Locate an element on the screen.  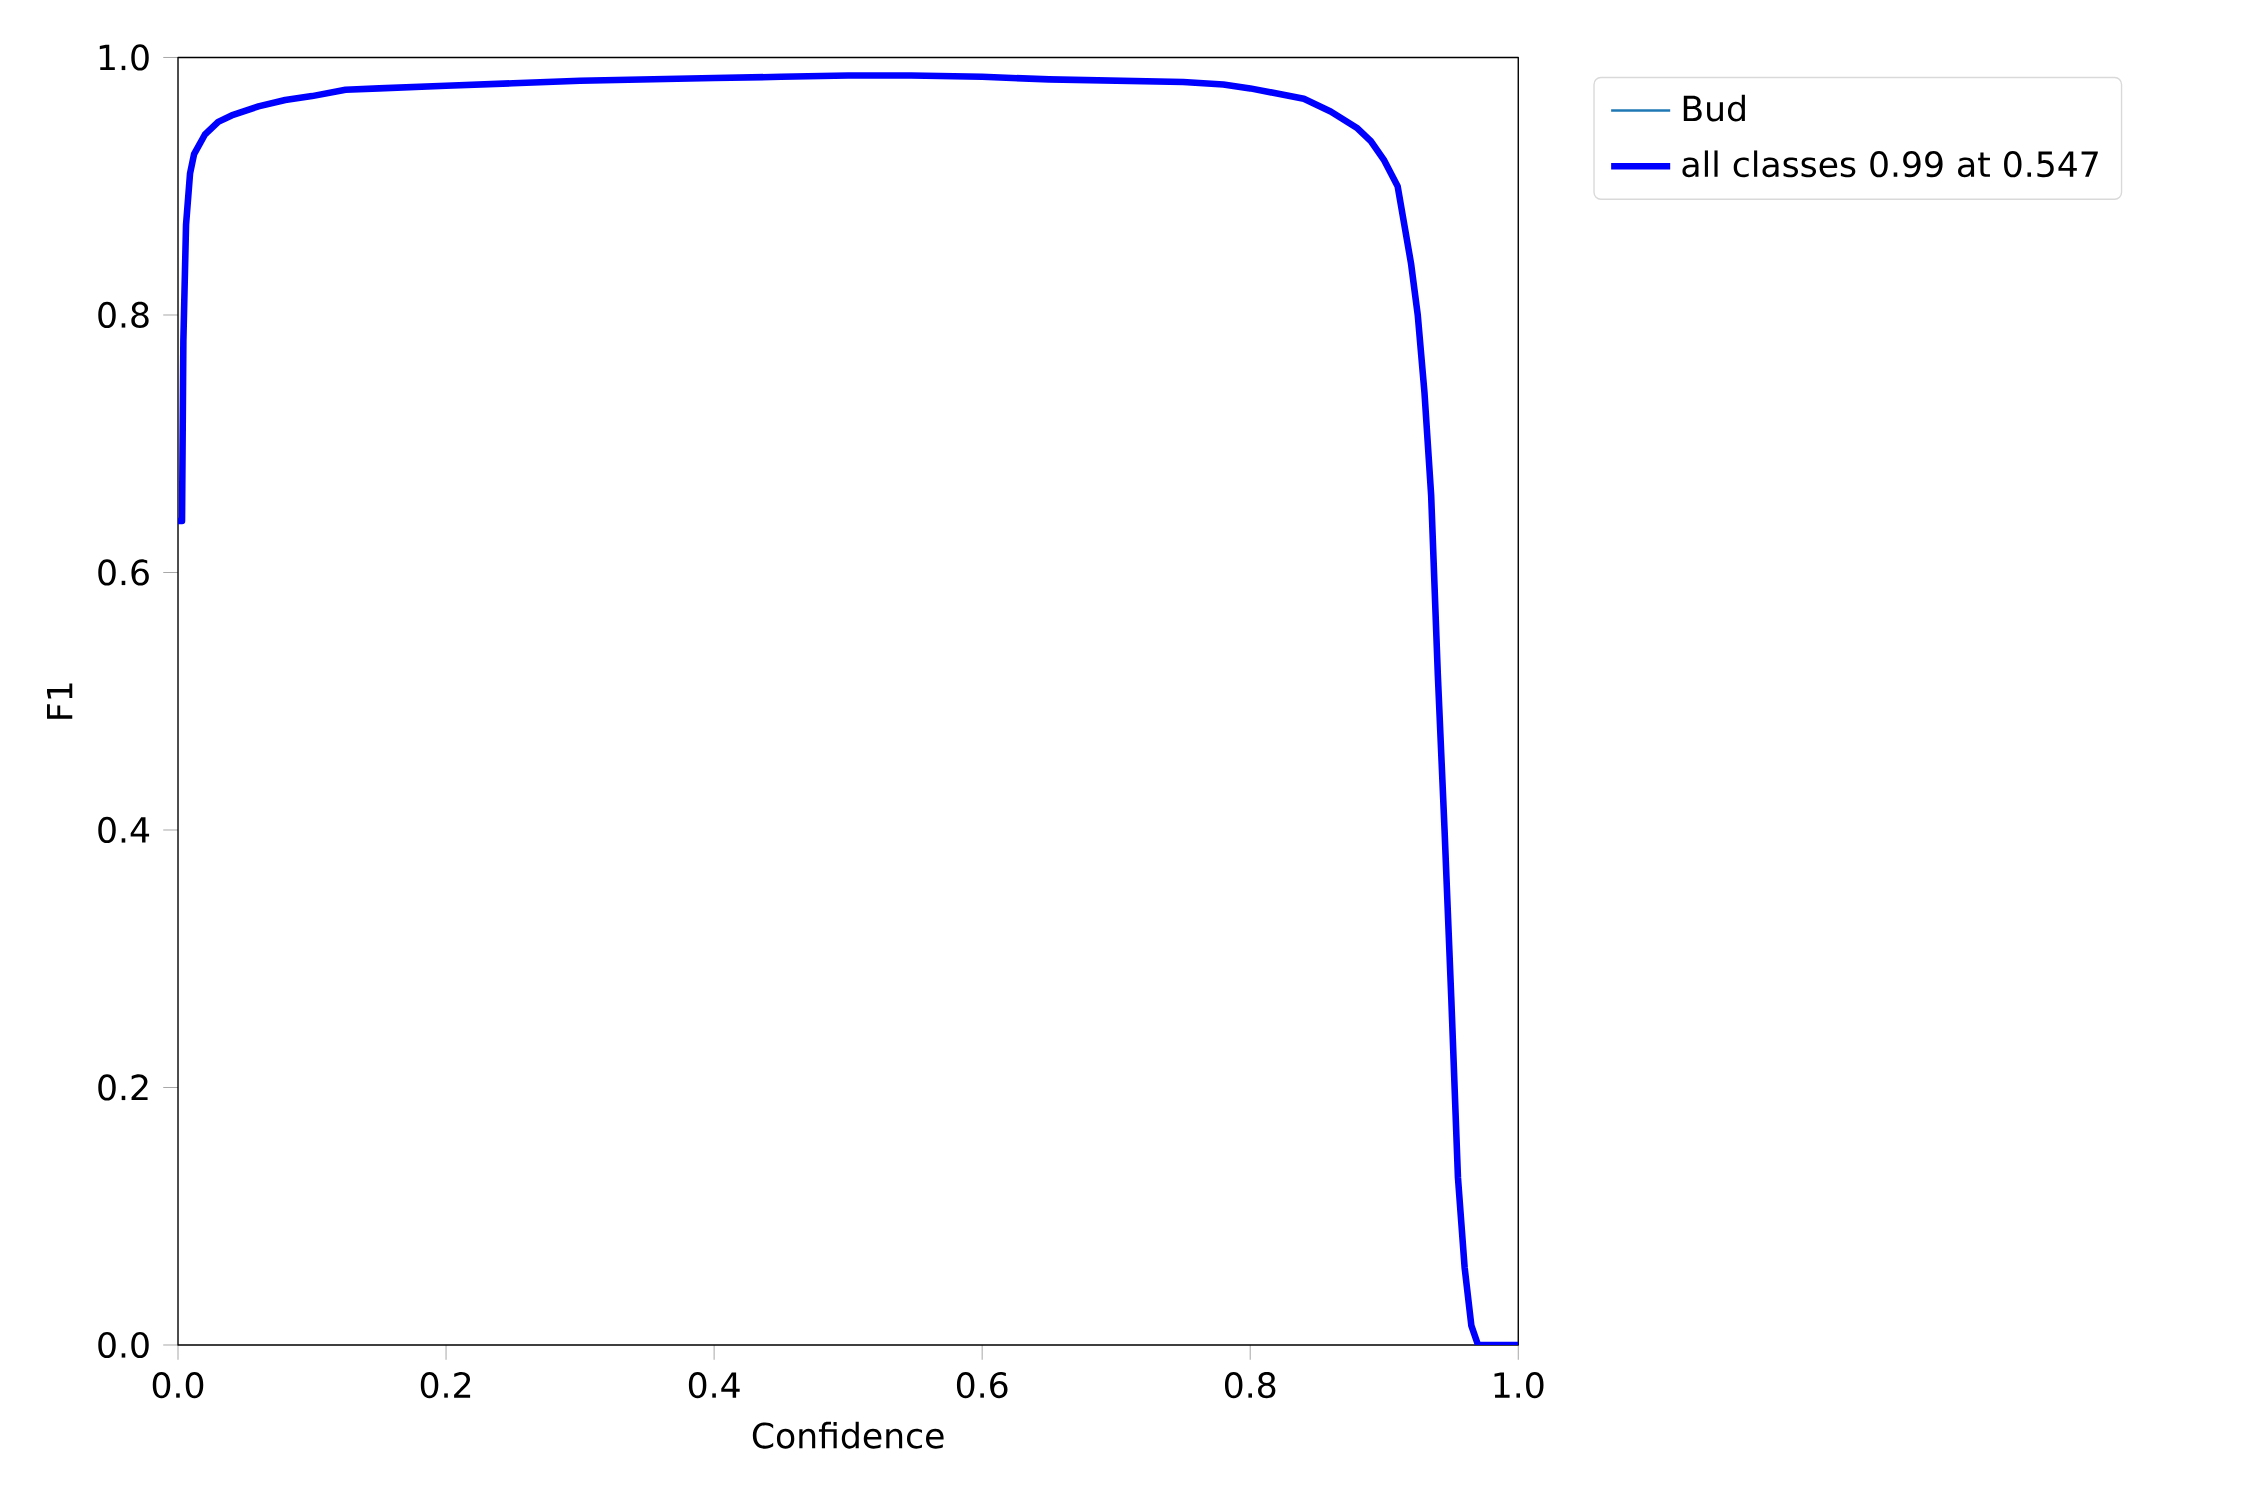
y-tick-label: 0.4 is located at coordinates (124, 830).